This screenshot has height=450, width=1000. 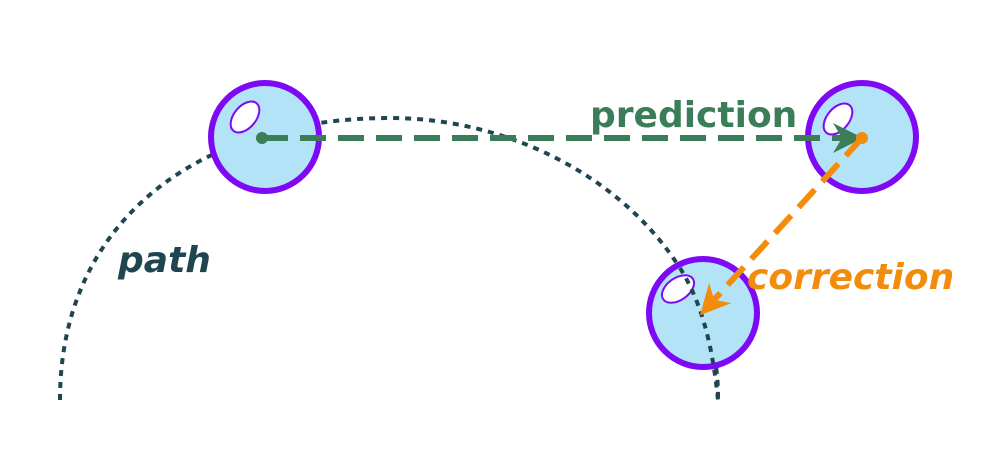 What do you see at coordinates (245, 117) in the screenshot?
I see `start-ball-highlight` at bounding box center [245, 117].